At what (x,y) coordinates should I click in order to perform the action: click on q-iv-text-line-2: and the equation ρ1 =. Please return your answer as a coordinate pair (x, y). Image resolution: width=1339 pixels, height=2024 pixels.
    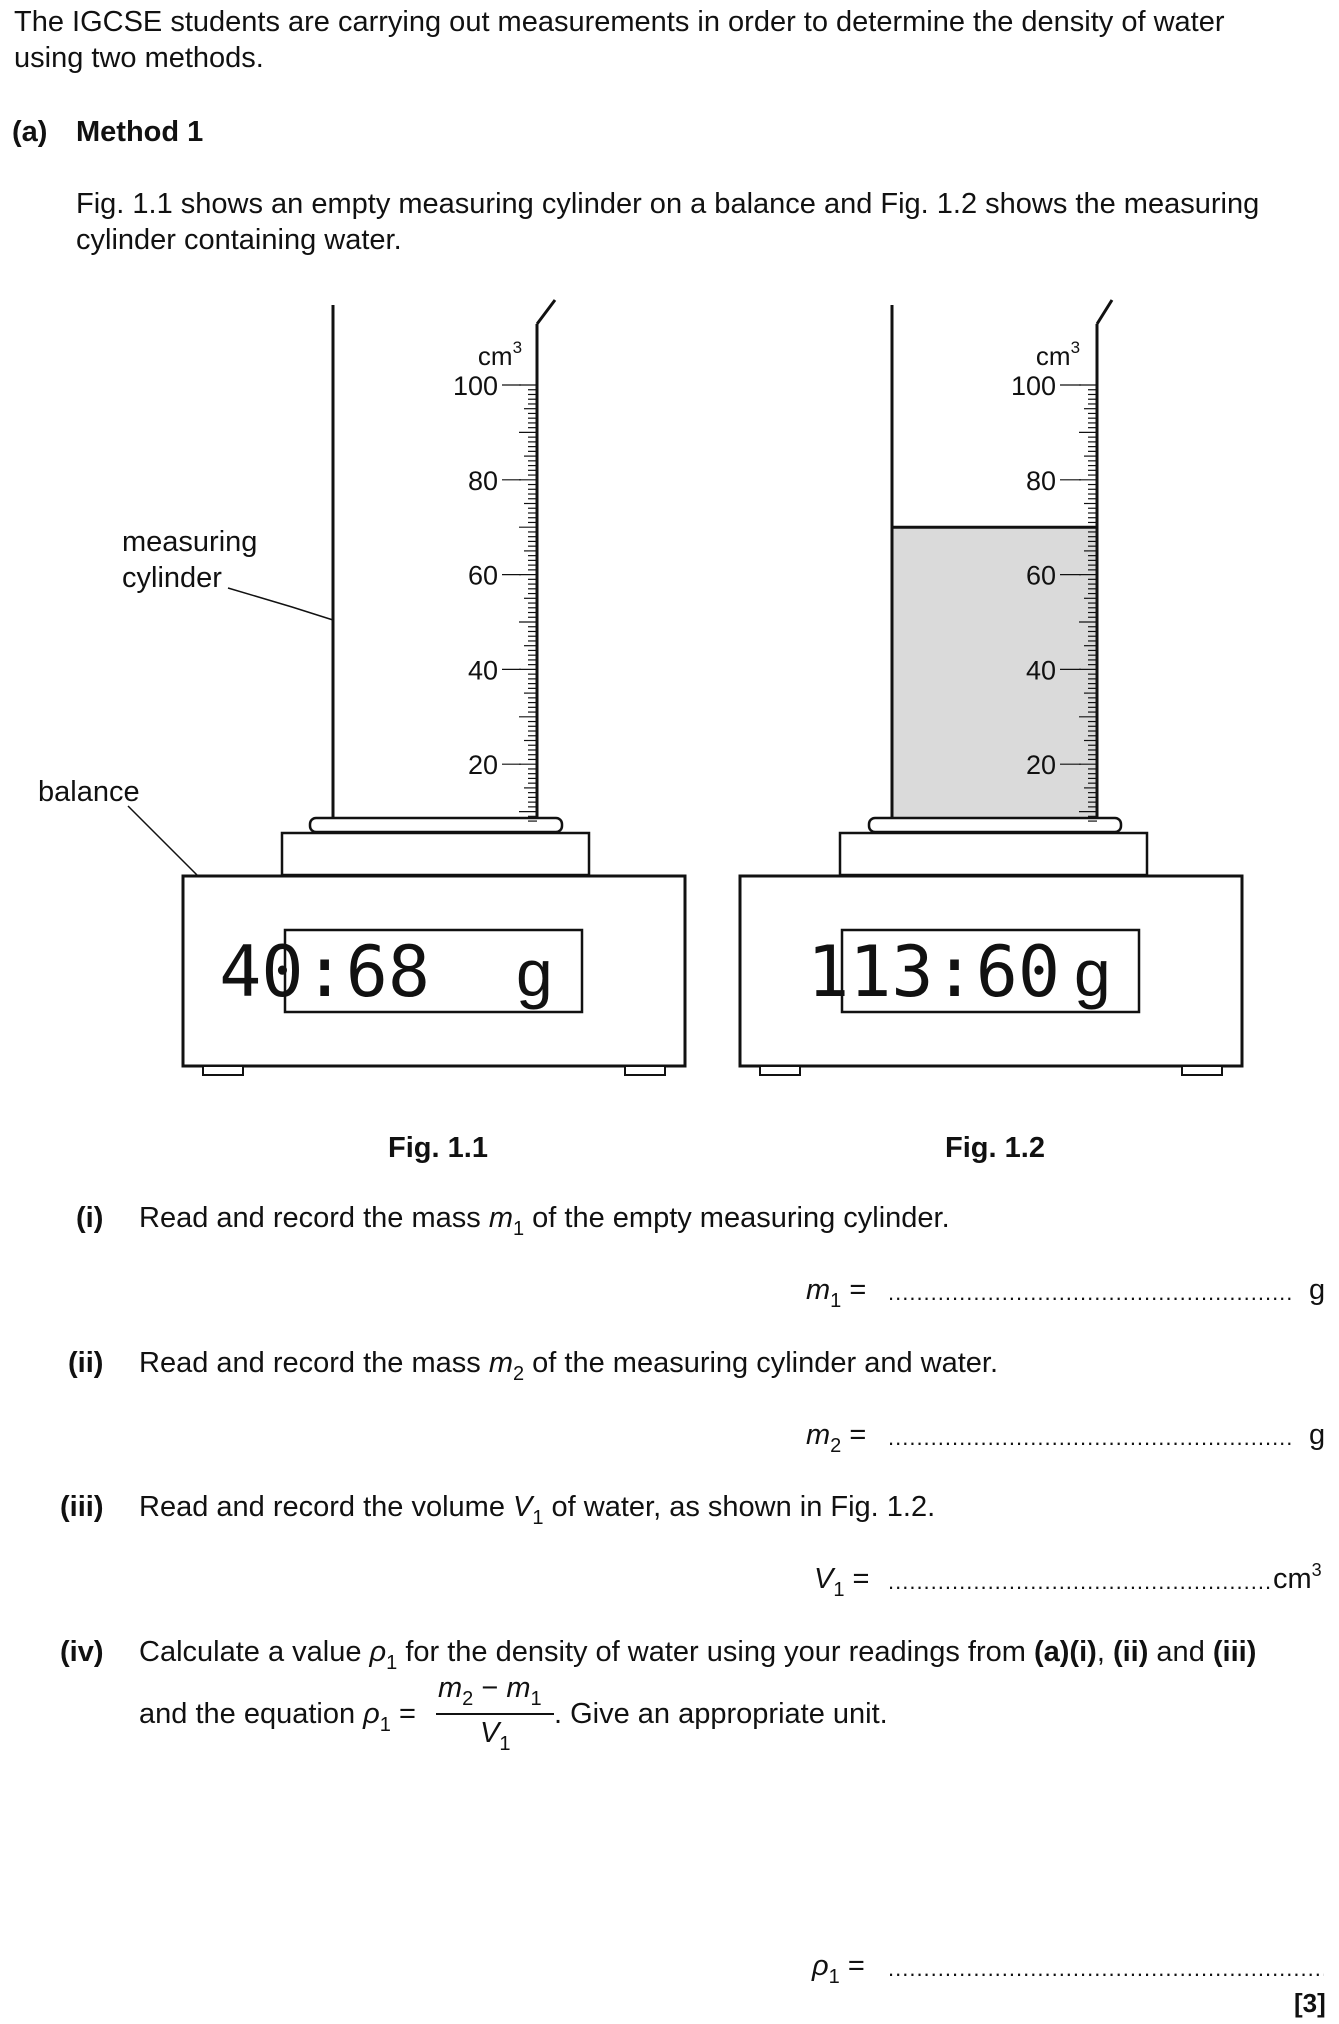
    Looking at the image, I should click on (277, 1717).